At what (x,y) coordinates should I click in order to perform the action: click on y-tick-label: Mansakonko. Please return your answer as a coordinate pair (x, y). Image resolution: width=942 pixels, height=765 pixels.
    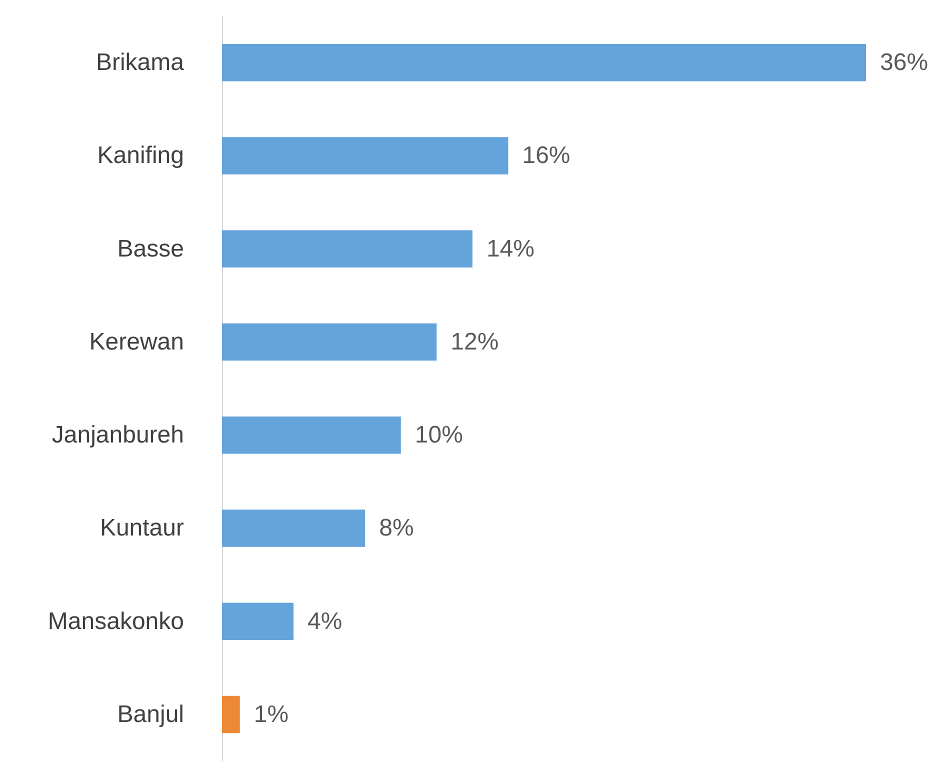
    Looking at the image, I should click on (116, 621).